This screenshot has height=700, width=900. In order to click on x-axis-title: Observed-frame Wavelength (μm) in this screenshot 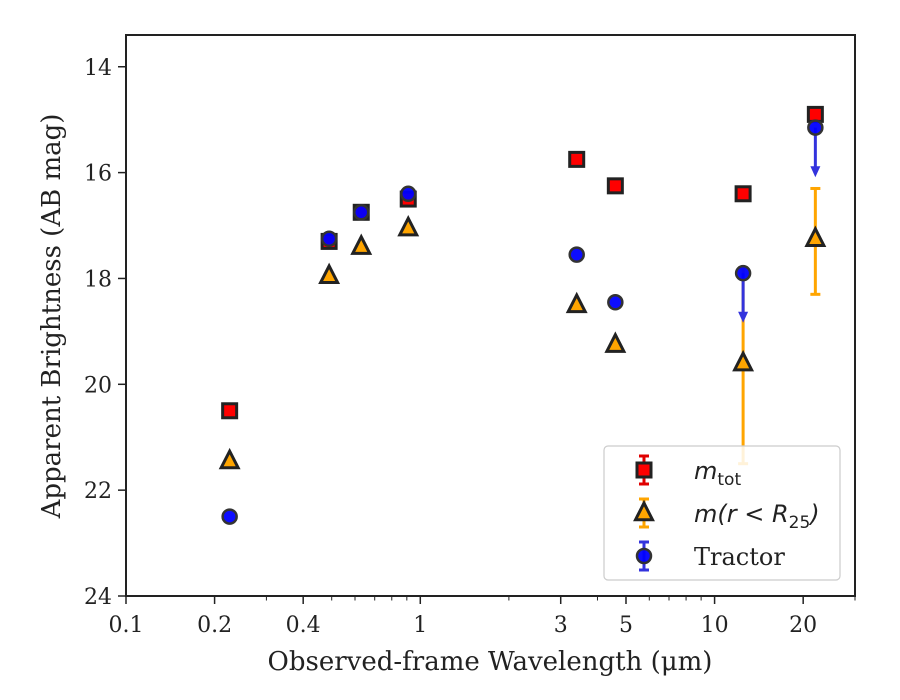, I will do `click(490, 662)`.